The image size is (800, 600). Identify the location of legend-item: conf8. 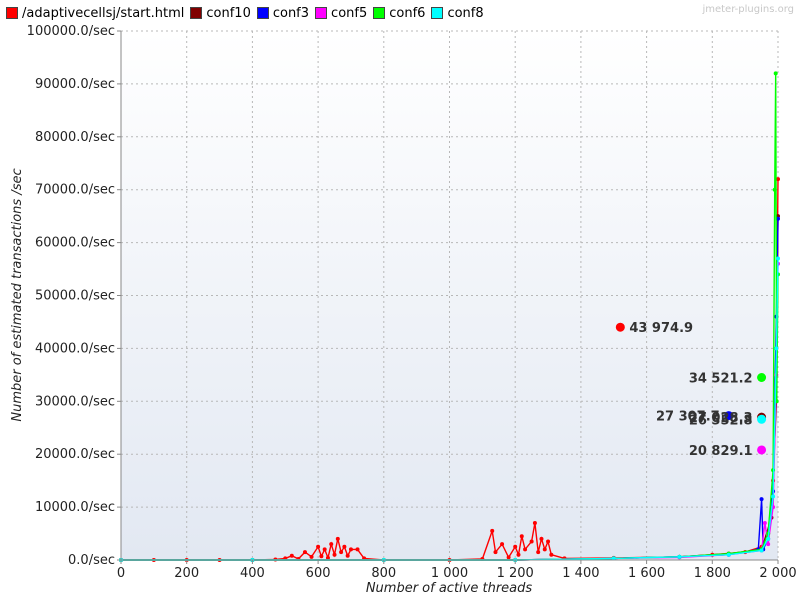
(457, 13).